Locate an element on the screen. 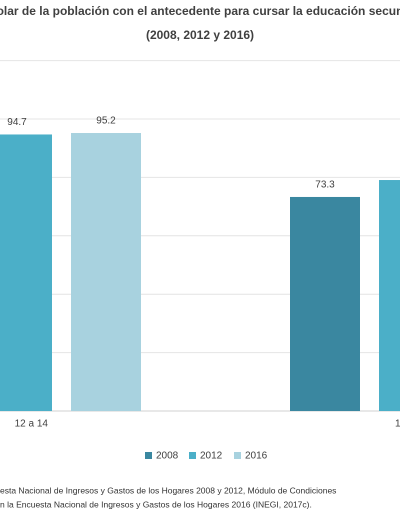 The height and width of the screenshot is (516, 400). value-label: 94.7 is located at coordinates (17, 122).